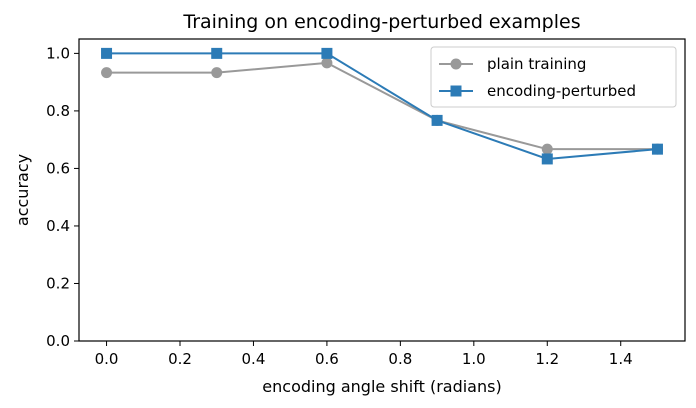 The width and height of the screenshot is (696, 408). I want to click on x-tick-label: 0.2, so click(180, 359).